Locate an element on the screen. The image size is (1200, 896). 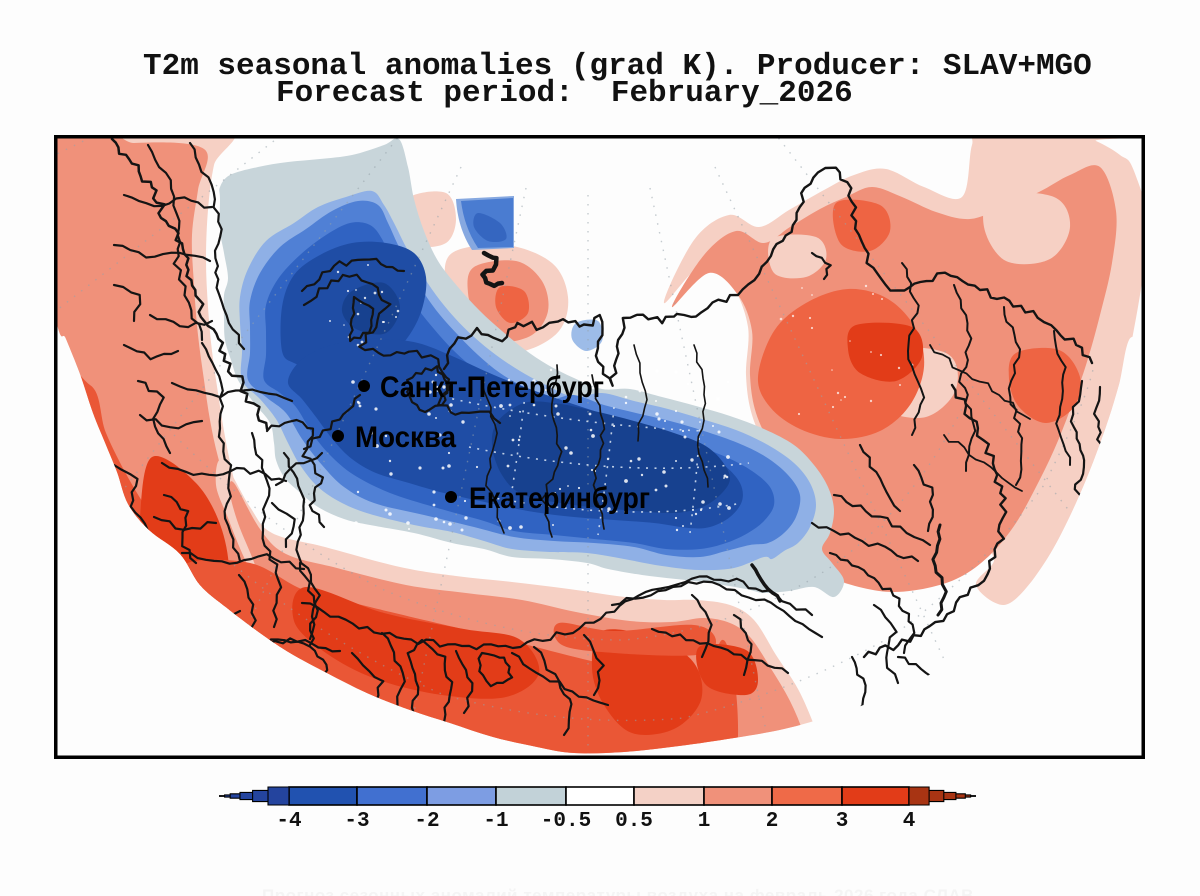
svg-text: 3 is located at coordinates (842, 821).